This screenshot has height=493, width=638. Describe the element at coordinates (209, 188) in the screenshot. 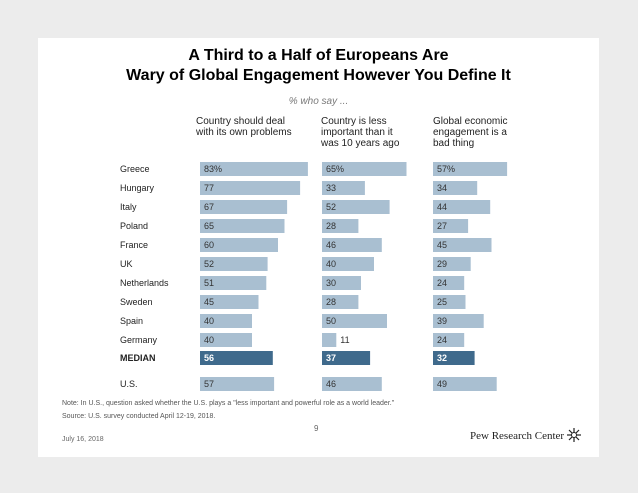

I see `data-label: 77` at that location.